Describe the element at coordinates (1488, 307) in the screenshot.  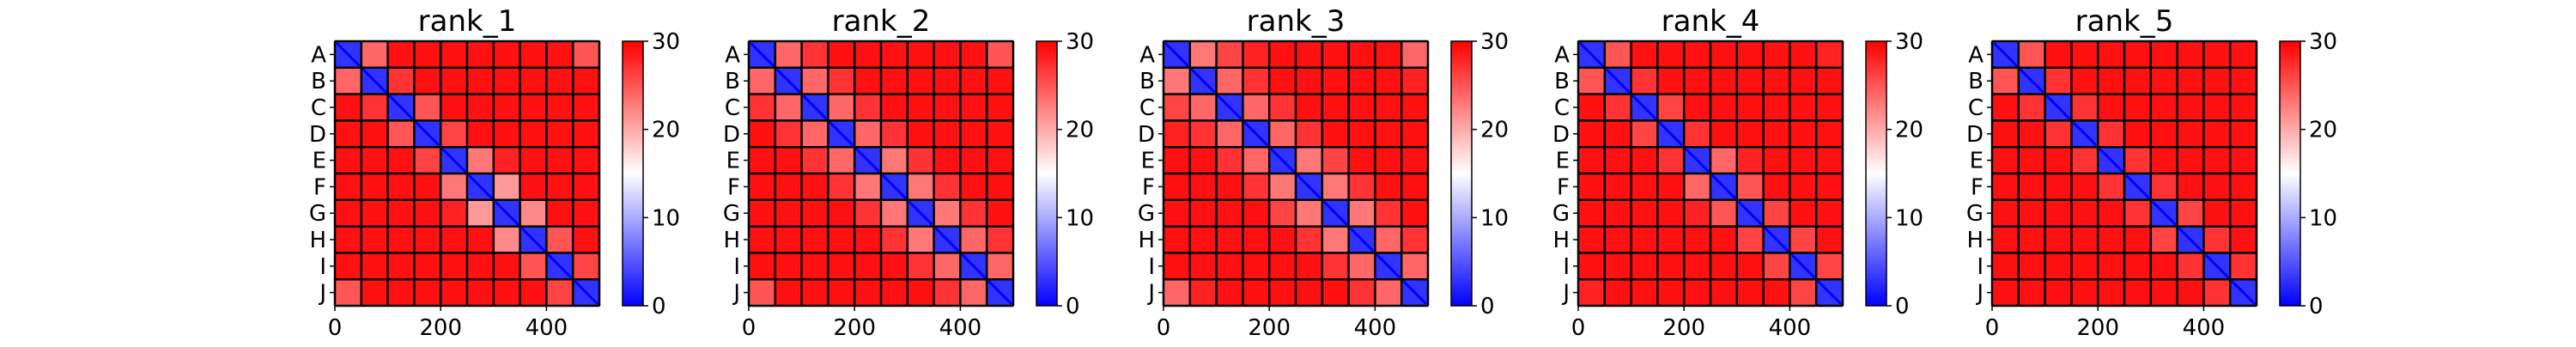
I see `colorbar-tick-label: 0` at that location.